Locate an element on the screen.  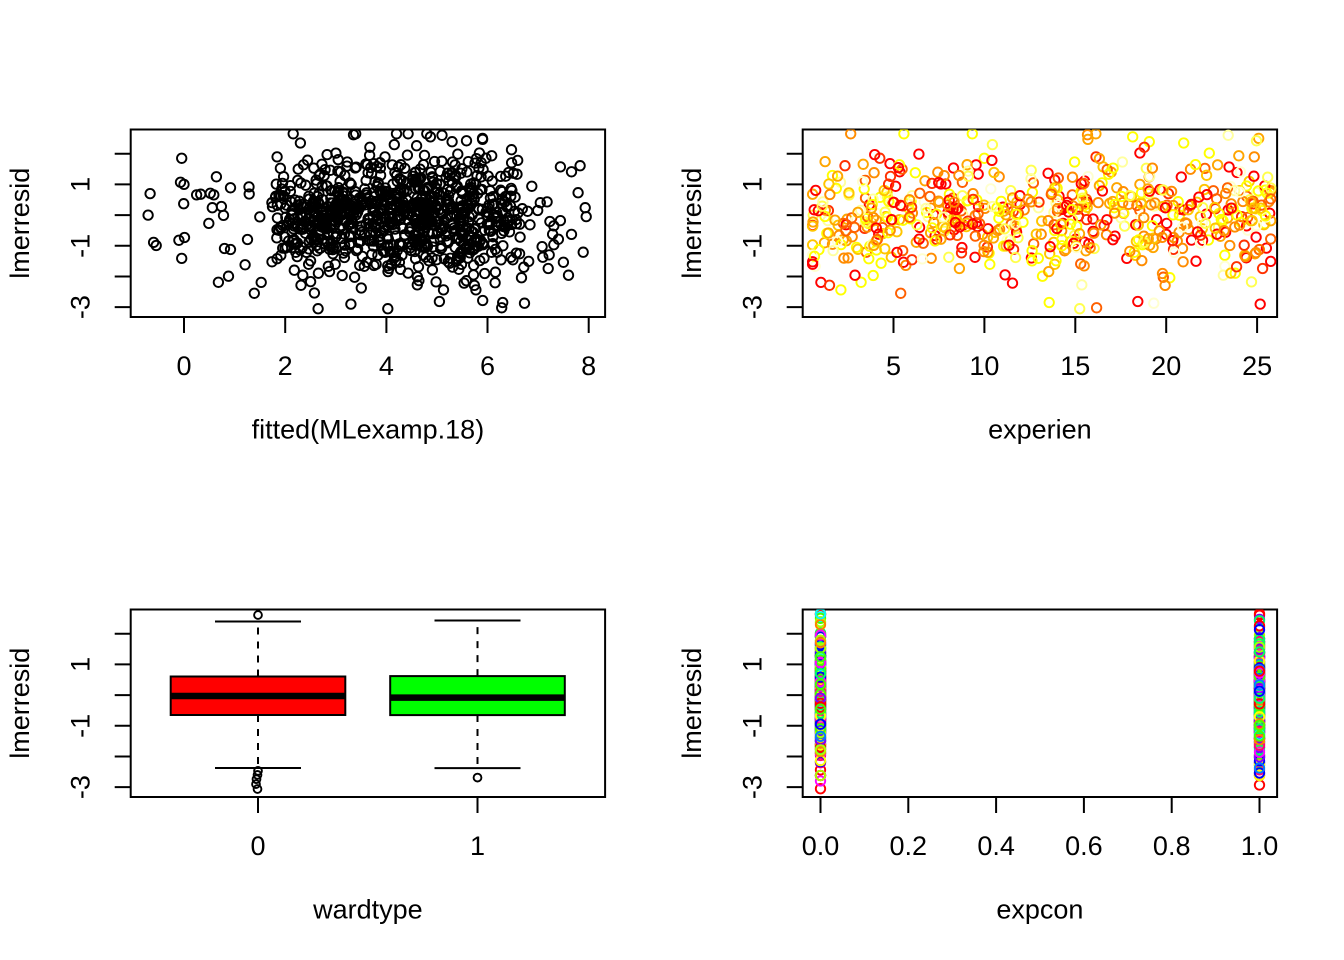
svg-text: 4 is located at coordinates (386, 366).